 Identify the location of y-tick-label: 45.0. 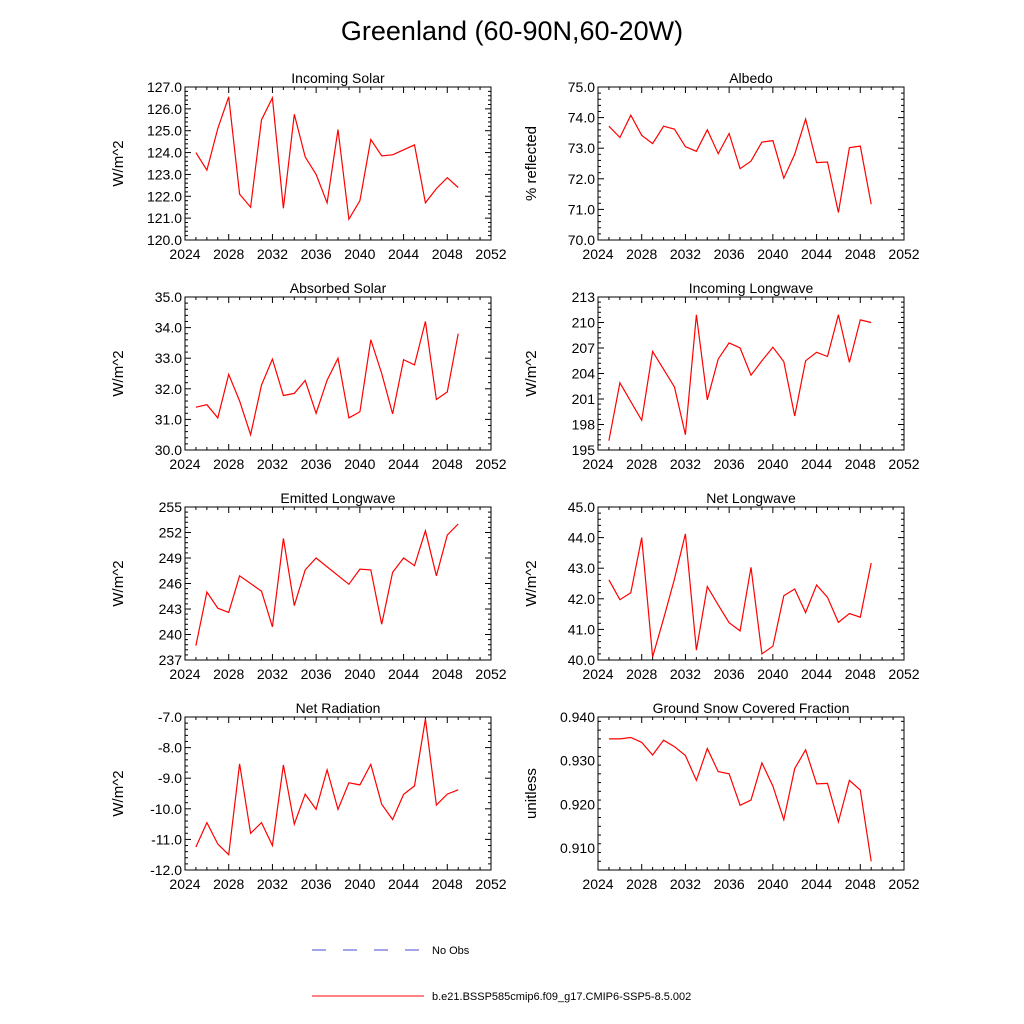
(581, 507).